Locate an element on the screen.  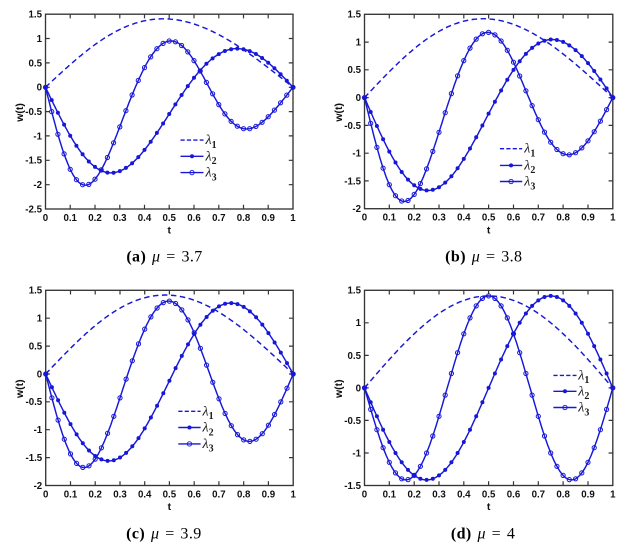
svg-text: (d) μ = 4 is located at coordinates (483, 533).